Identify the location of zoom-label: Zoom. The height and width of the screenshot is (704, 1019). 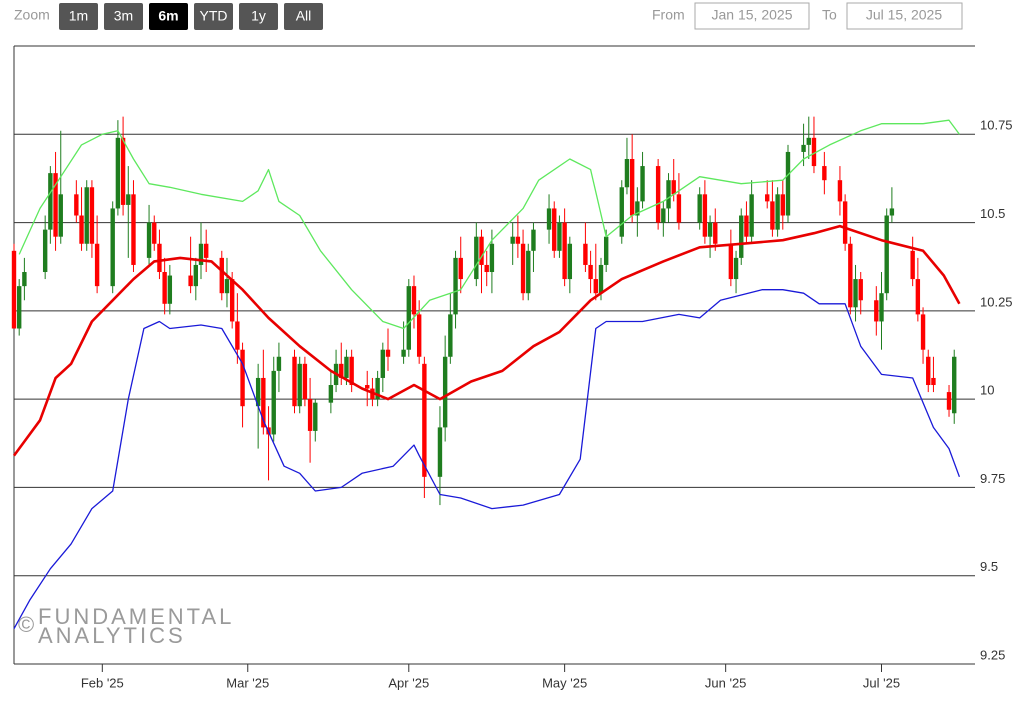
(32, 15).